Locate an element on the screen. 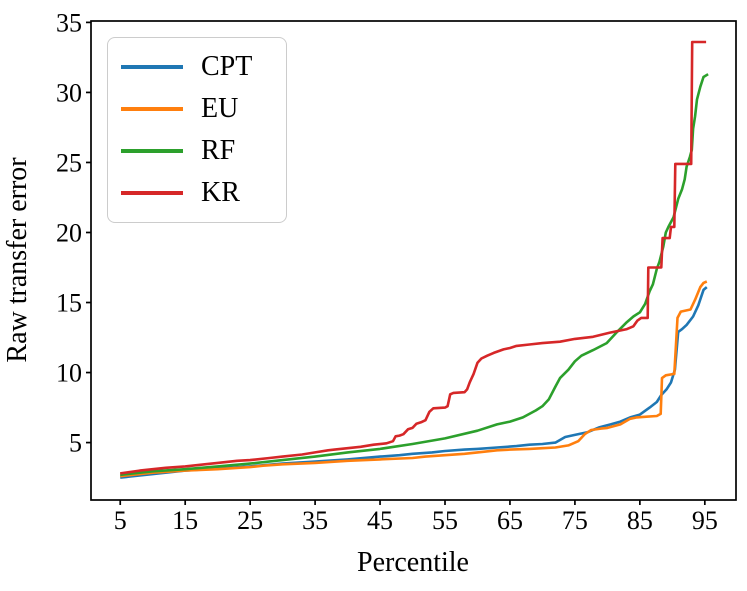  legend-item-label: KR is located at coordinates (220, 192).